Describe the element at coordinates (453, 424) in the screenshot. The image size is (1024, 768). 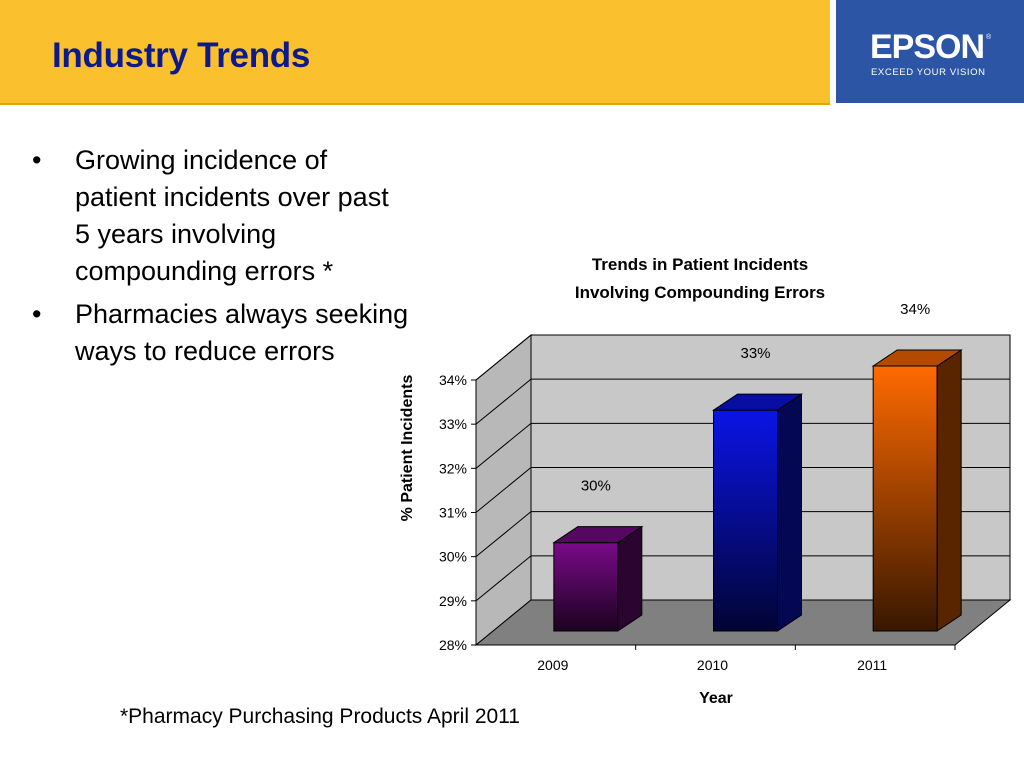
I see `y-tick-label: 33%` at that location.